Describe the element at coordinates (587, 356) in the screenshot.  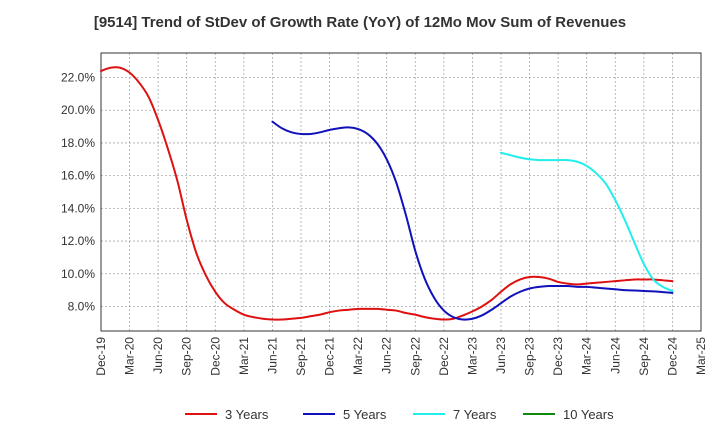
I see `x-tick-label: Mar-24` at that location.